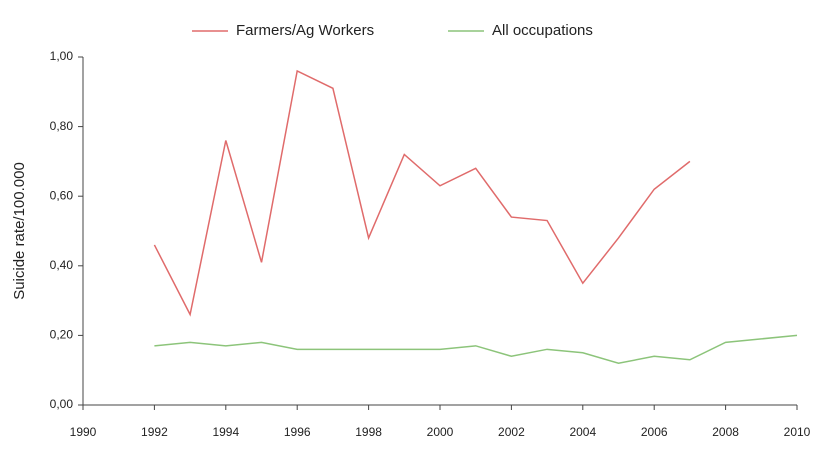 This screenshot has width=820, height=450. What do you see at coordinates (725, 432) in the screenshot?
I see `x-tick-label: 2008` at bounding box center [725, 432].